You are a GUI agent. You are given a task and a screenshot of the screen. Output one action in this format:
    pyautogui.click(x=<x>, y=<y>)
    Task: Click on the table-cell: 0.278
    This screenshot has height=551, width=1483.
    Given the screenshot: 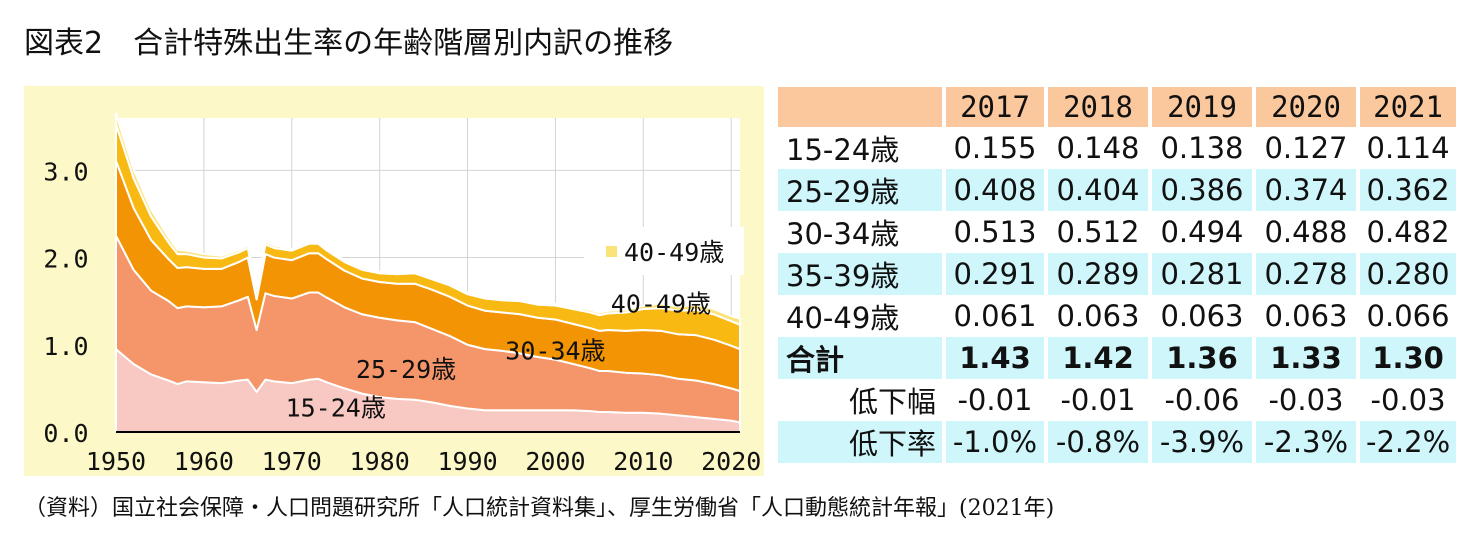 What is the action you would take?
    pyautogui.click(x=1305, y=274)
    